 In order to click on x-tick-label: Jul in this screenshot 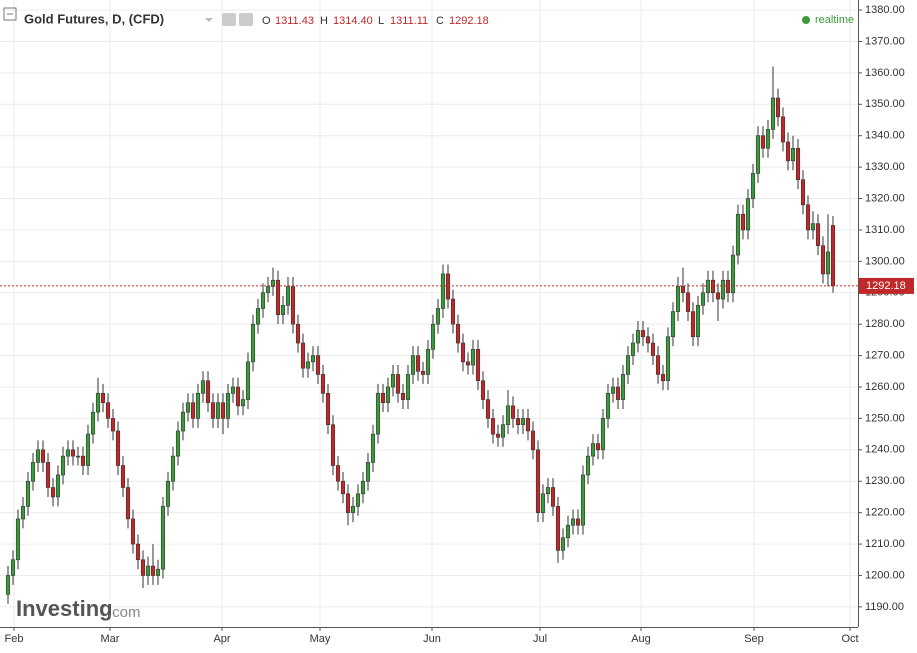, I will do `click(540, 639)`.